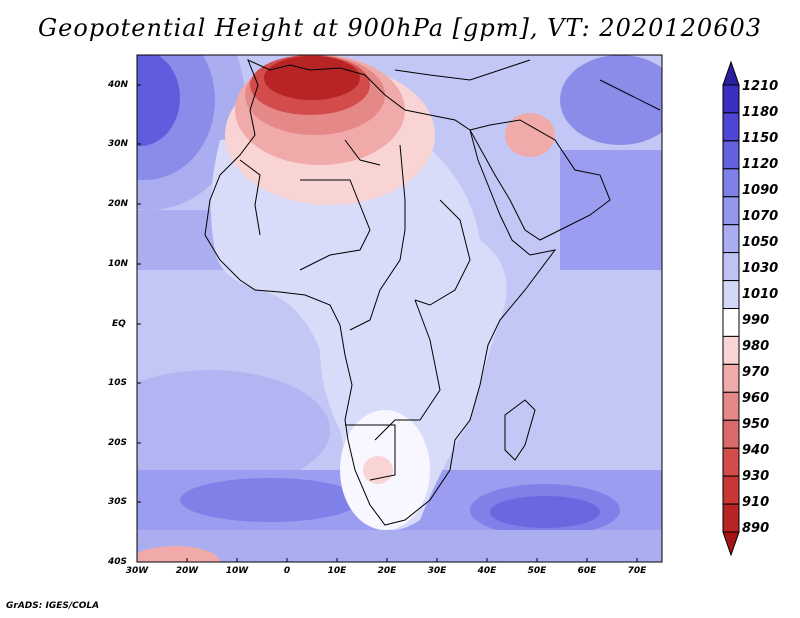  Describe the element at coordinates (756, 398) in the screenshot. I see `colorbar-label-960: 960` at that location.